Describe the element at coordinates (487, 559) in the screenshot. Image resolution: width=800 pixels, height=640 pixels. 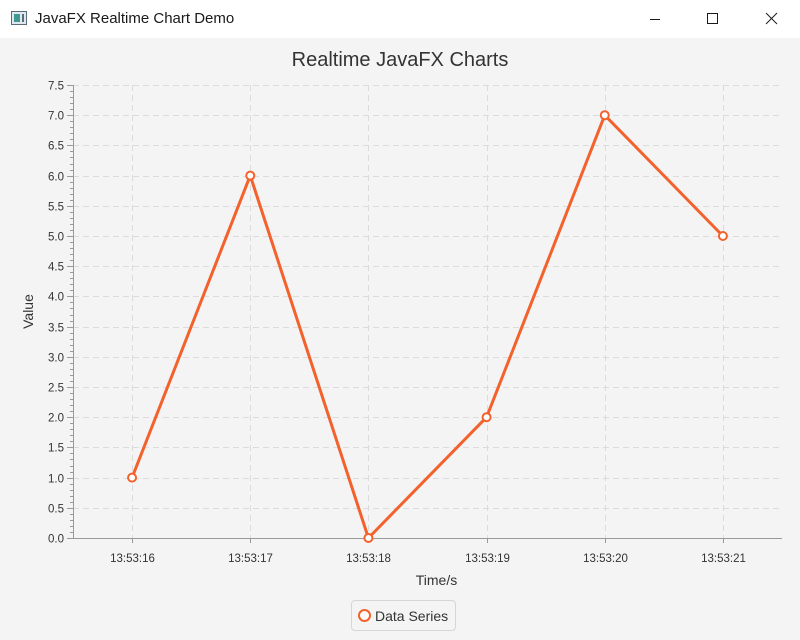
I see `x-tick-label: 13:53:19` at that location.